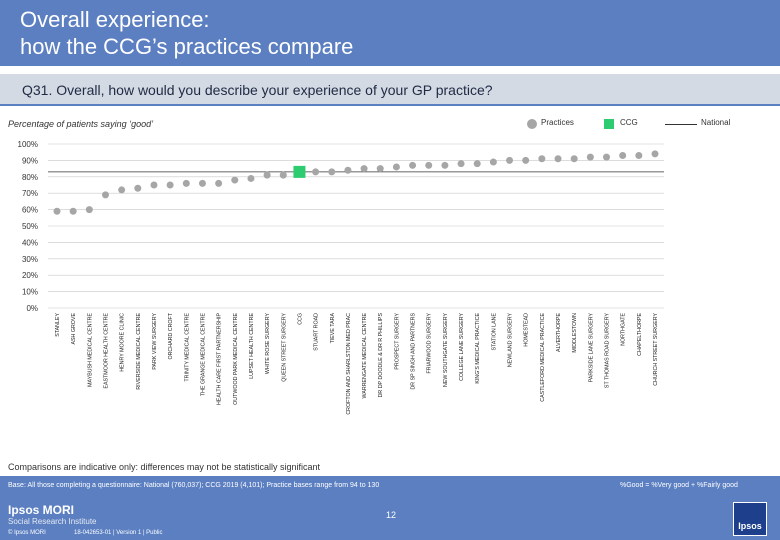 This screenshot has height=540, width=780. Describe the element at coordinates (81, 124) in the screenshot. I see `chart-subtitle: Percentage of patients saying ‘good’` at that location.